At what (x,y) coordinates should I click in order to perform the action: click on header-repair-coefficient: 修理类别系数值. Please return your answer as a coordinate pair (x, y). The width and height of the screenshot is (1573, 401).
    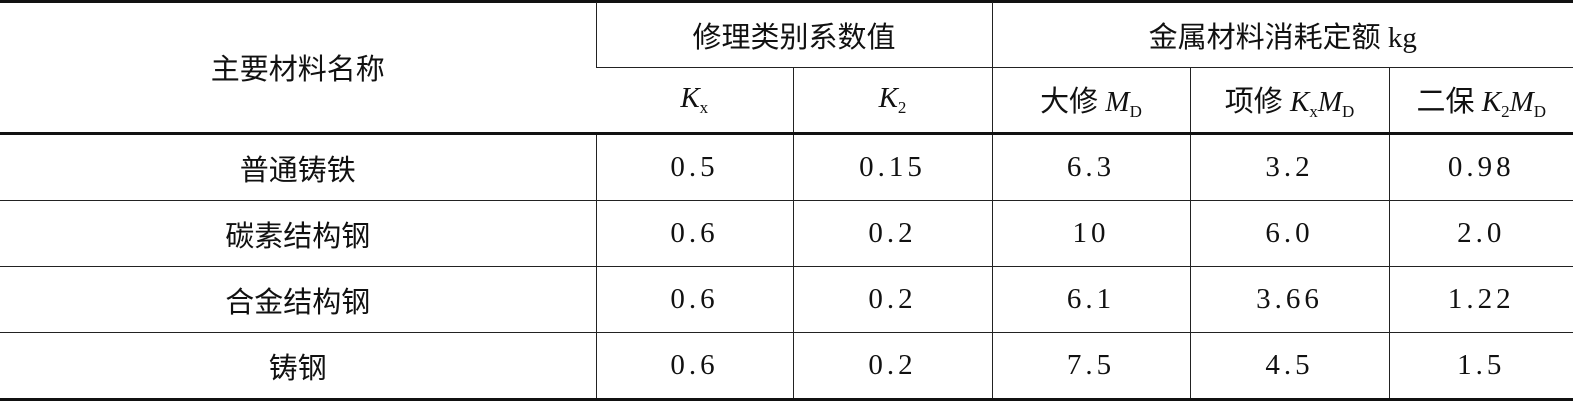
    Looking at the image, I should click on (794, 35).